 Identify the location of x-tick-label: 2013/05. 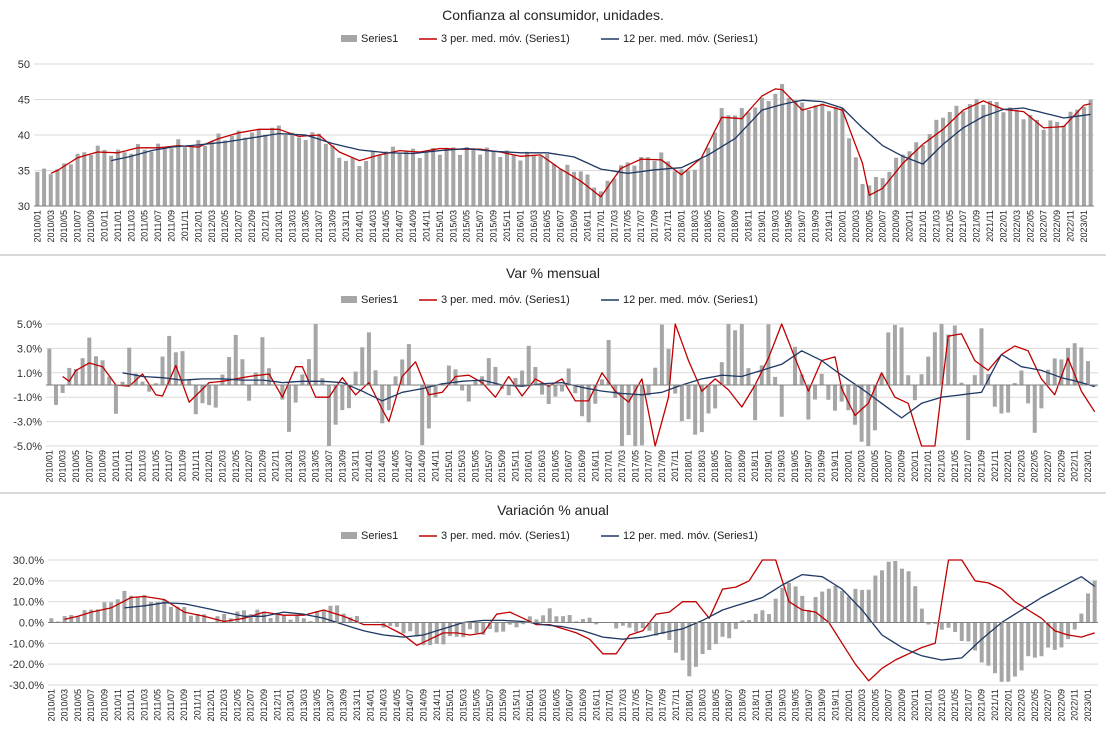
(317, 705).